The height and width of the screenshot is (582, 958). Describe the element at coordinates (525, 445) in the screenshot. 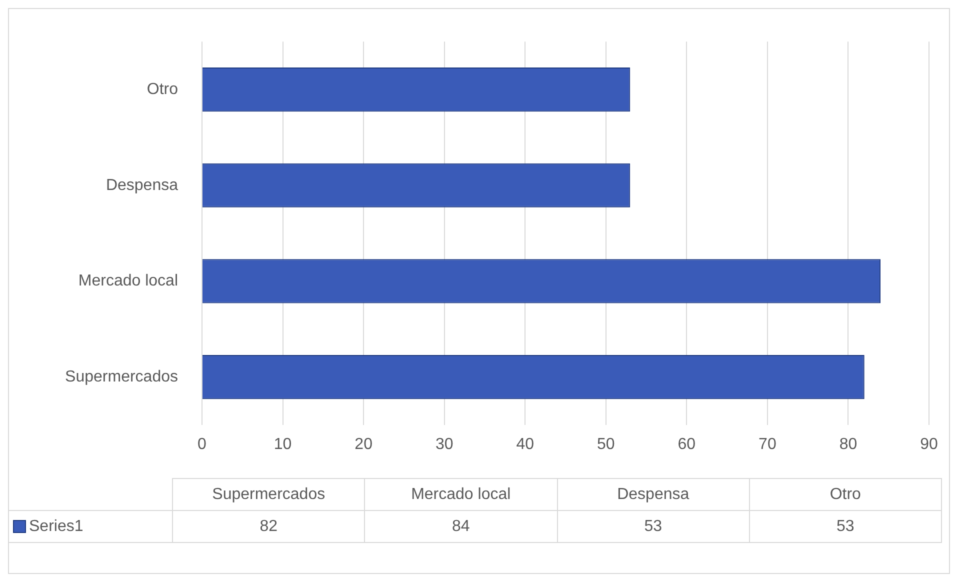

I see `x-tick-label: 40` at that location.